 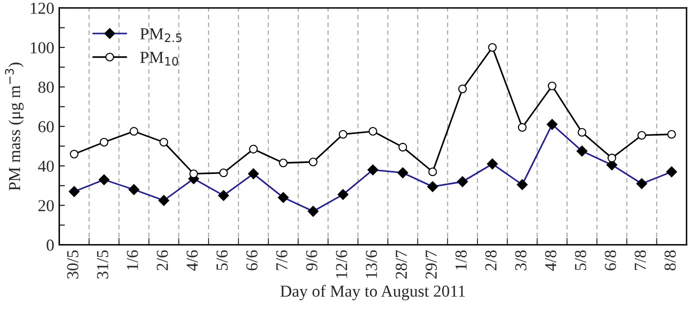 What do you see at coordinates (401, 264) in the screenshot?
I see `x-tick-label: 28/7` at bounding box center [401, 264].